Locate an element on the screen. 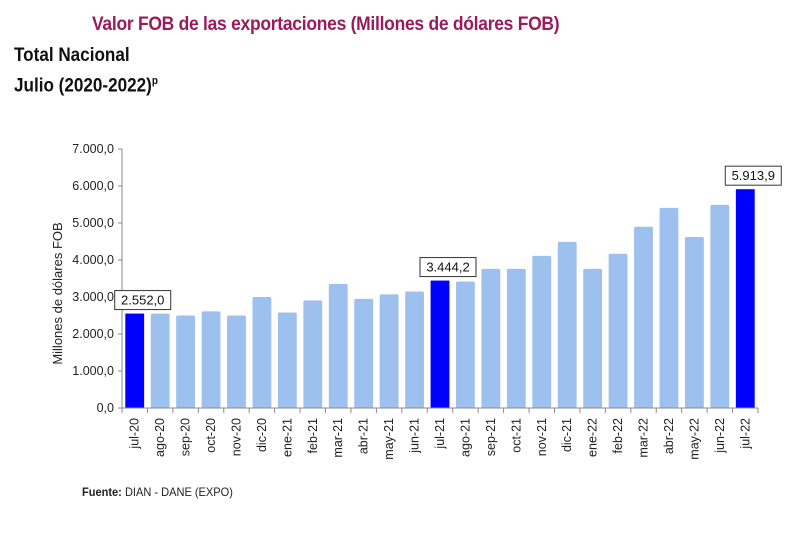 The width and height of the screenshot is (800, 533). y-tick-label: 0,0 is located at coordinates (105, 408).